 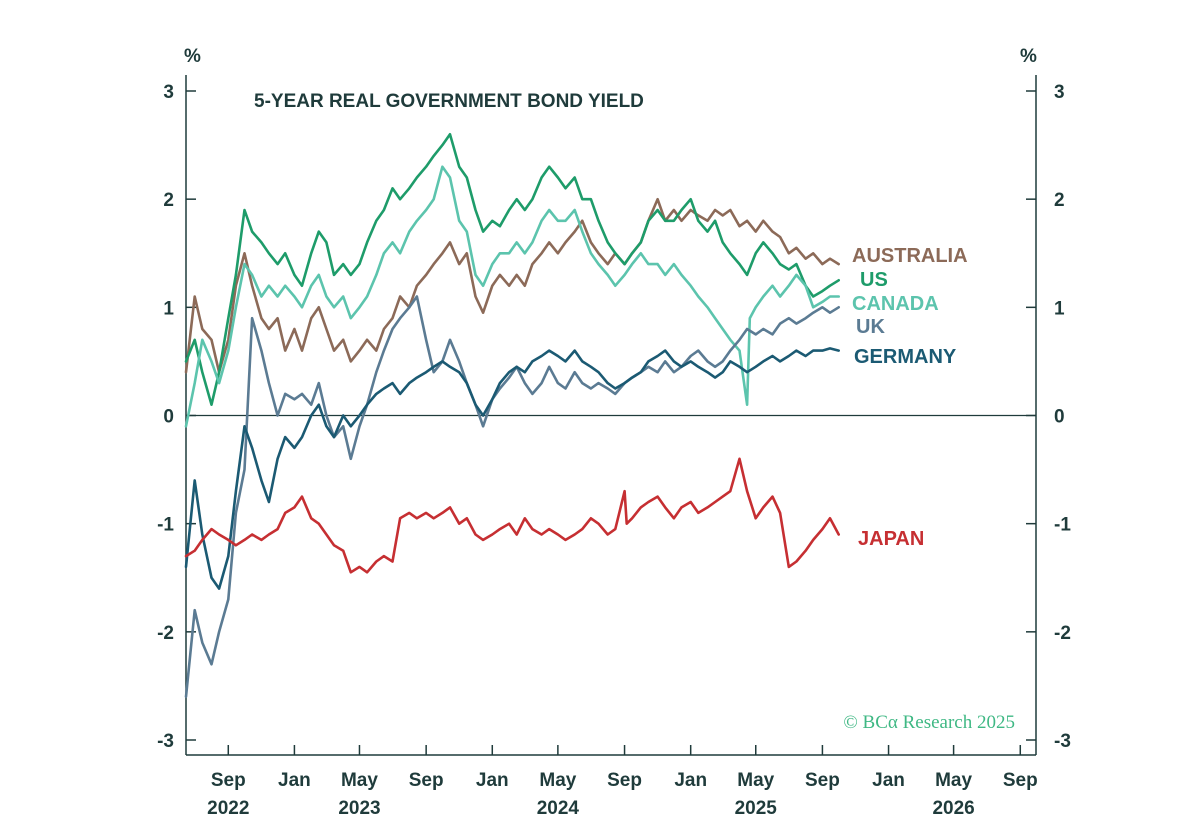 What do you see at coordinates (1059, 92) in the screenshot?
I see `y-tick-label-right: 3` at bounding box center [1059, 92].